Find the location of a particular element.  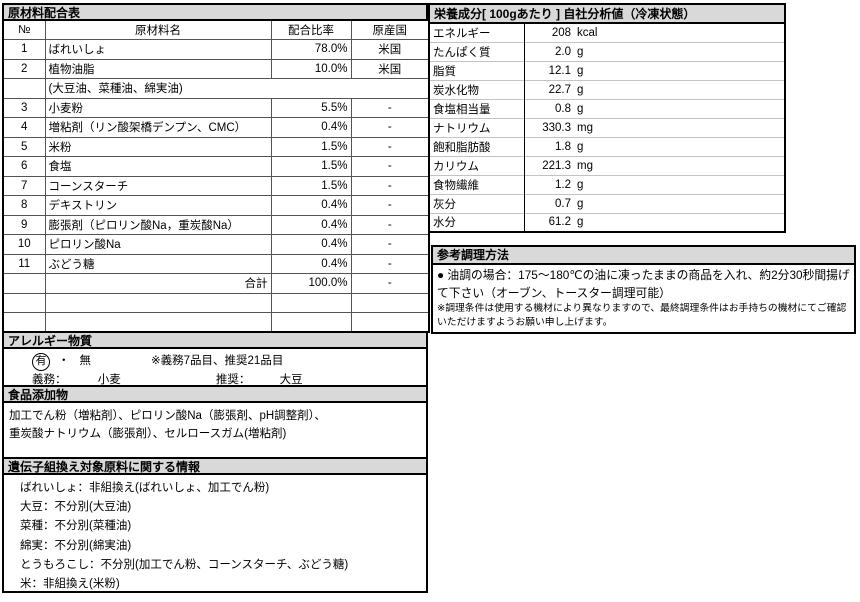

cell-no: 3 is located at coordinates (24, 107).